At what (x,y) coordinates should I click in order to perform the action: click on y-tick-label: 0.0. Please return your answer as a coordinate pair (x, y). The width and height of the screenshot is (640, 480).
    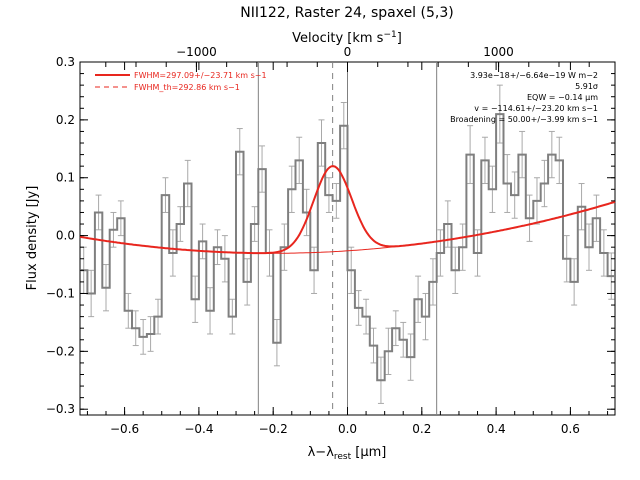
    Looking at the image, I should click on (65, 236).